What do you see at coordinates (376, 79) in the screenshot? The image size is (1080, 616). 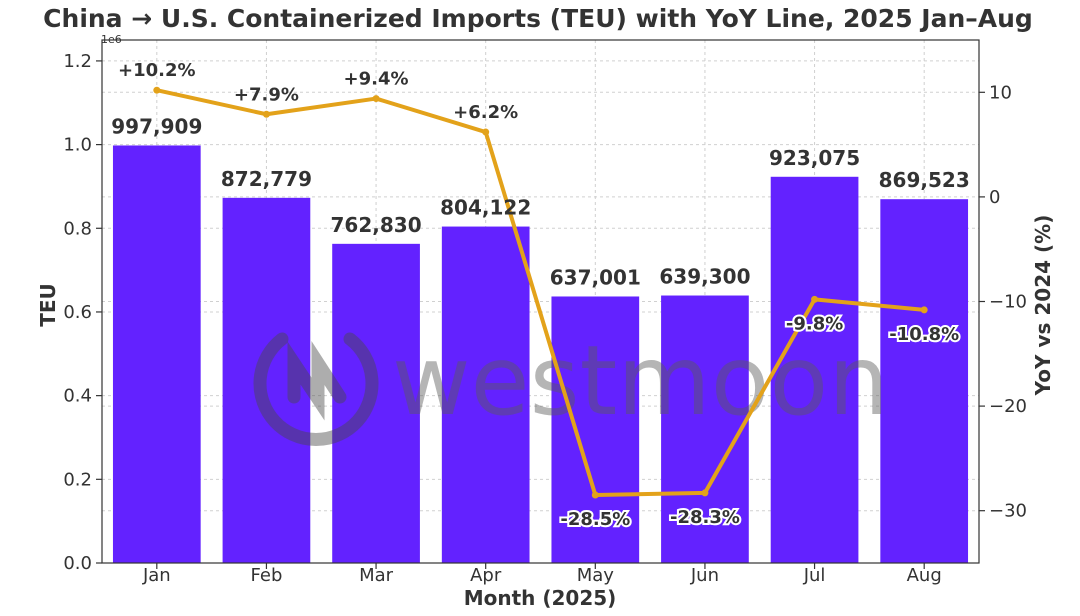 I see `yoy-value-label: +9.4%` at bounding box center [376, 79].